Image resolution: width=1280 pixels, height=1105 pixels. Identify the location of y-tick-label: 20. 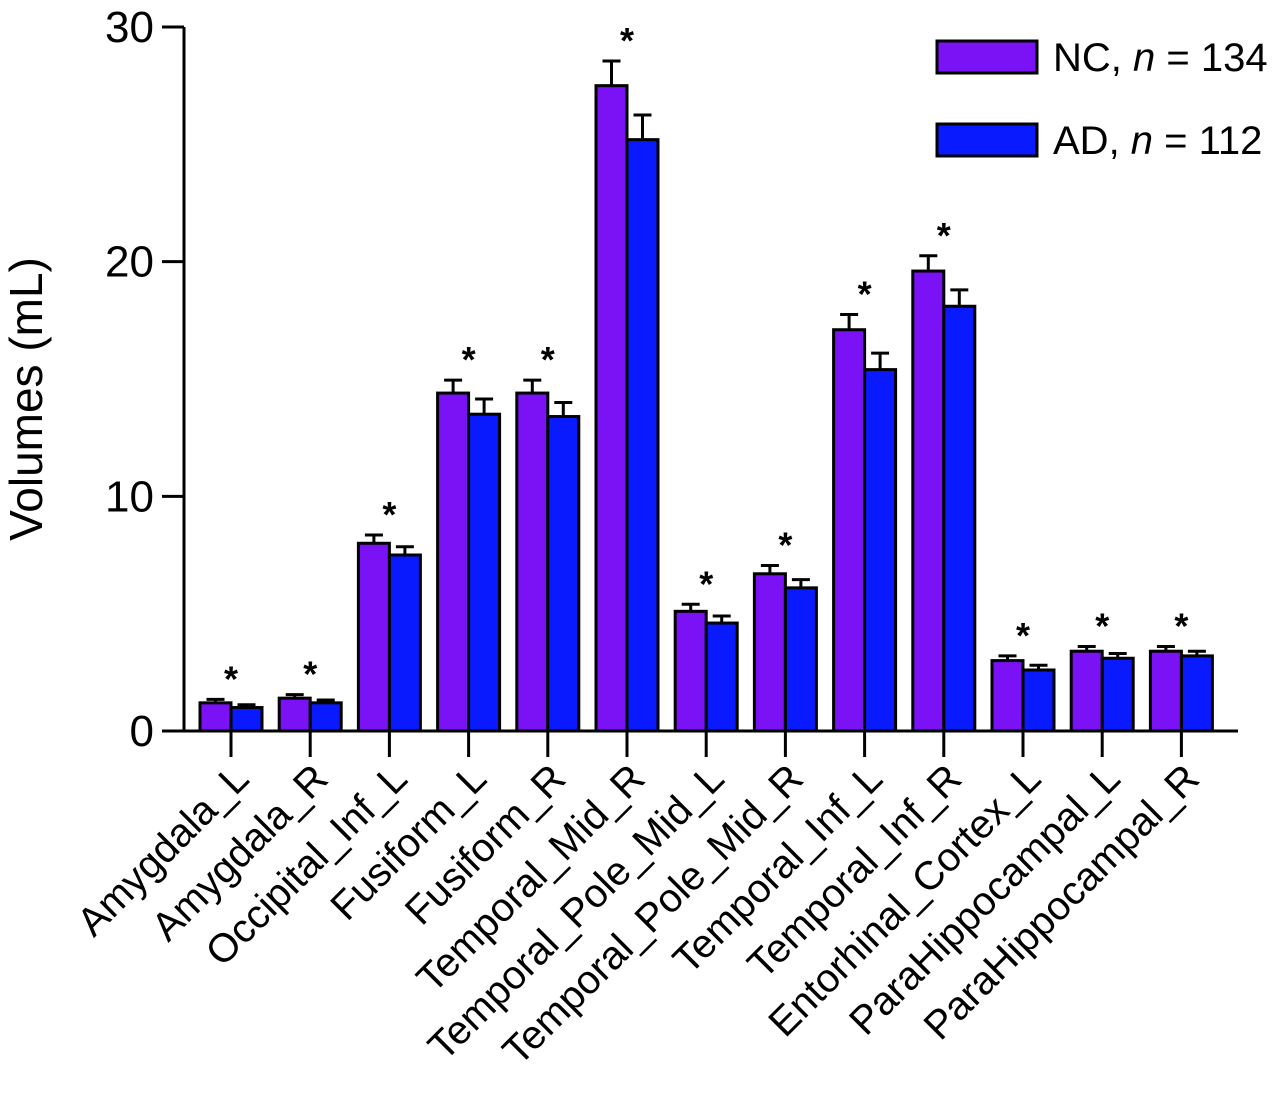
(129, 262).